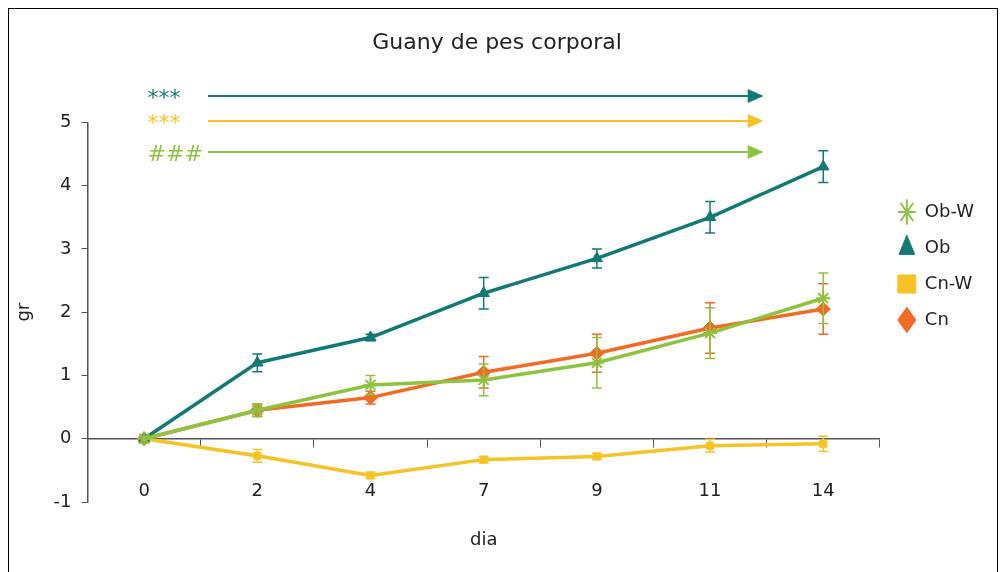 The width and height of the screenshot is (1004, 572). What do you see at coordinates (144, 490) in the screenshot?
I see `x-tick-label: 0` at bounding box center [144, 490].